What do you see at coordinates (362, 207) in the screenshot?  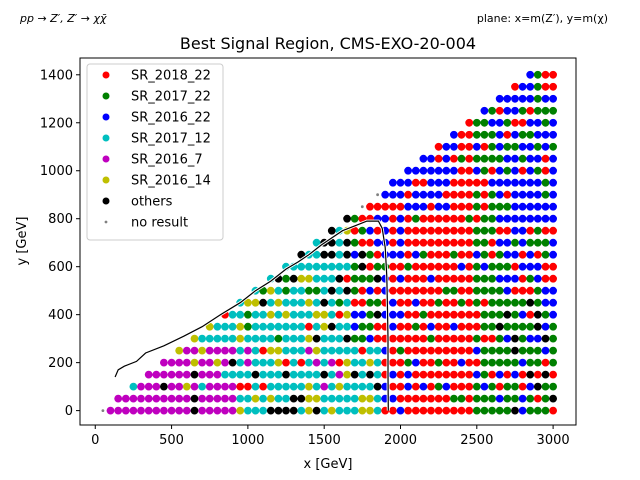 I see `point-no-result` at bounding box center [362, 207].